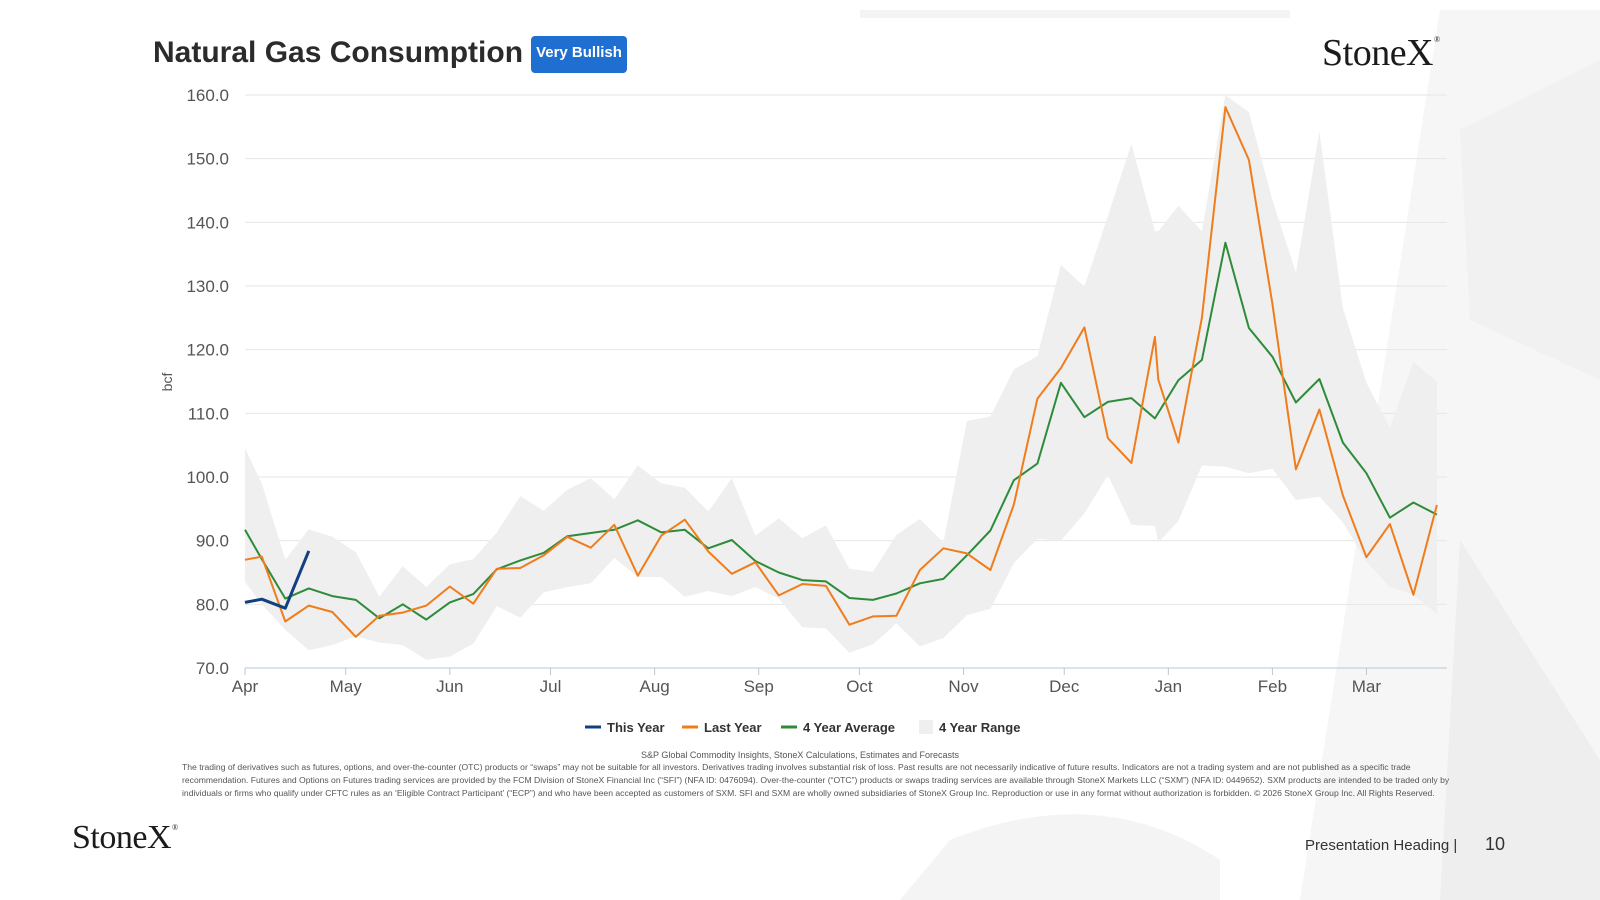 Image resolution: width=1600 pixels, height=900 pixels. Describe the element at coordinates (212, 604) in the screenshot. I see `y-tick-label: 80.0` at that location.